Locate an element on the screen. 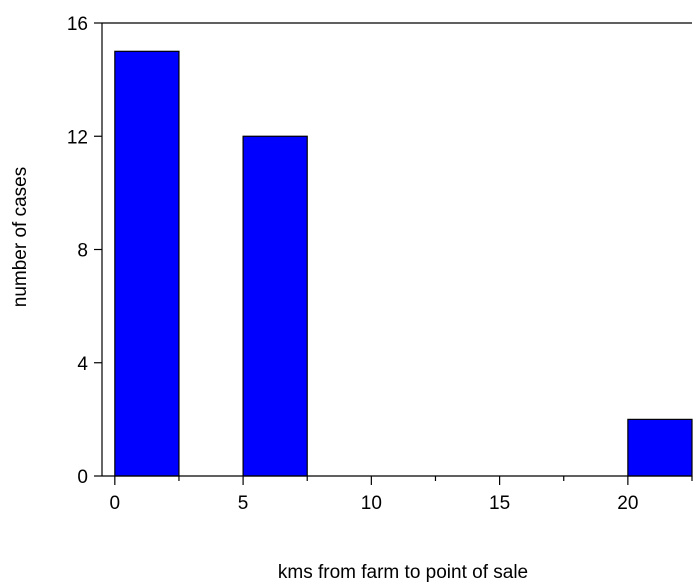  y-tick-label-12: 12 is located at coordinates (77, 137).